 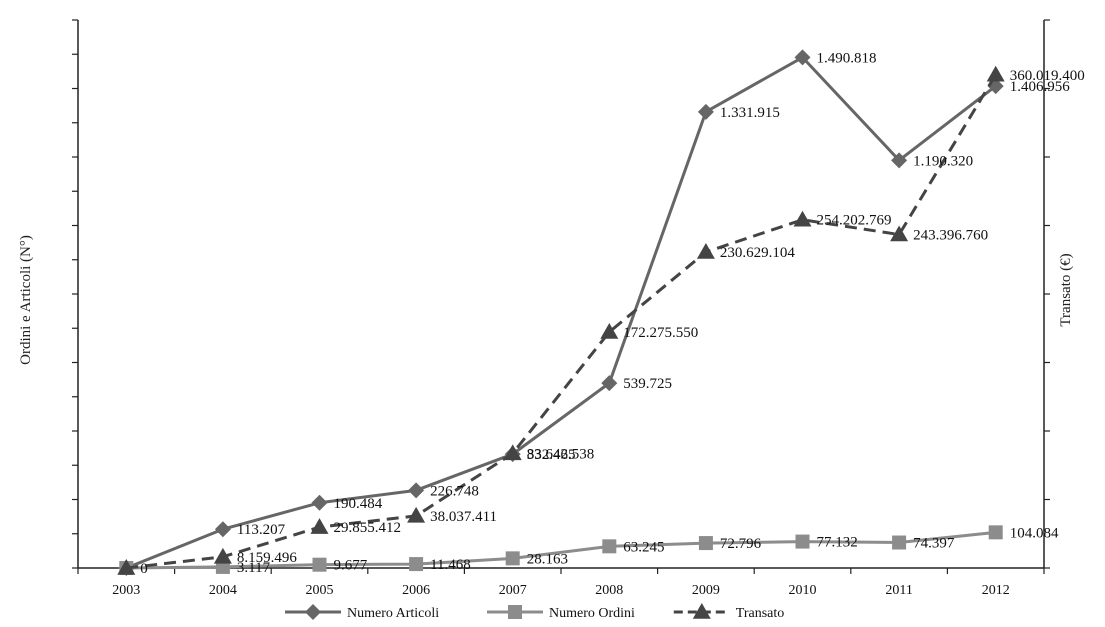 I want to click on data-label: 1.490.818, so click(x=847, y=58).